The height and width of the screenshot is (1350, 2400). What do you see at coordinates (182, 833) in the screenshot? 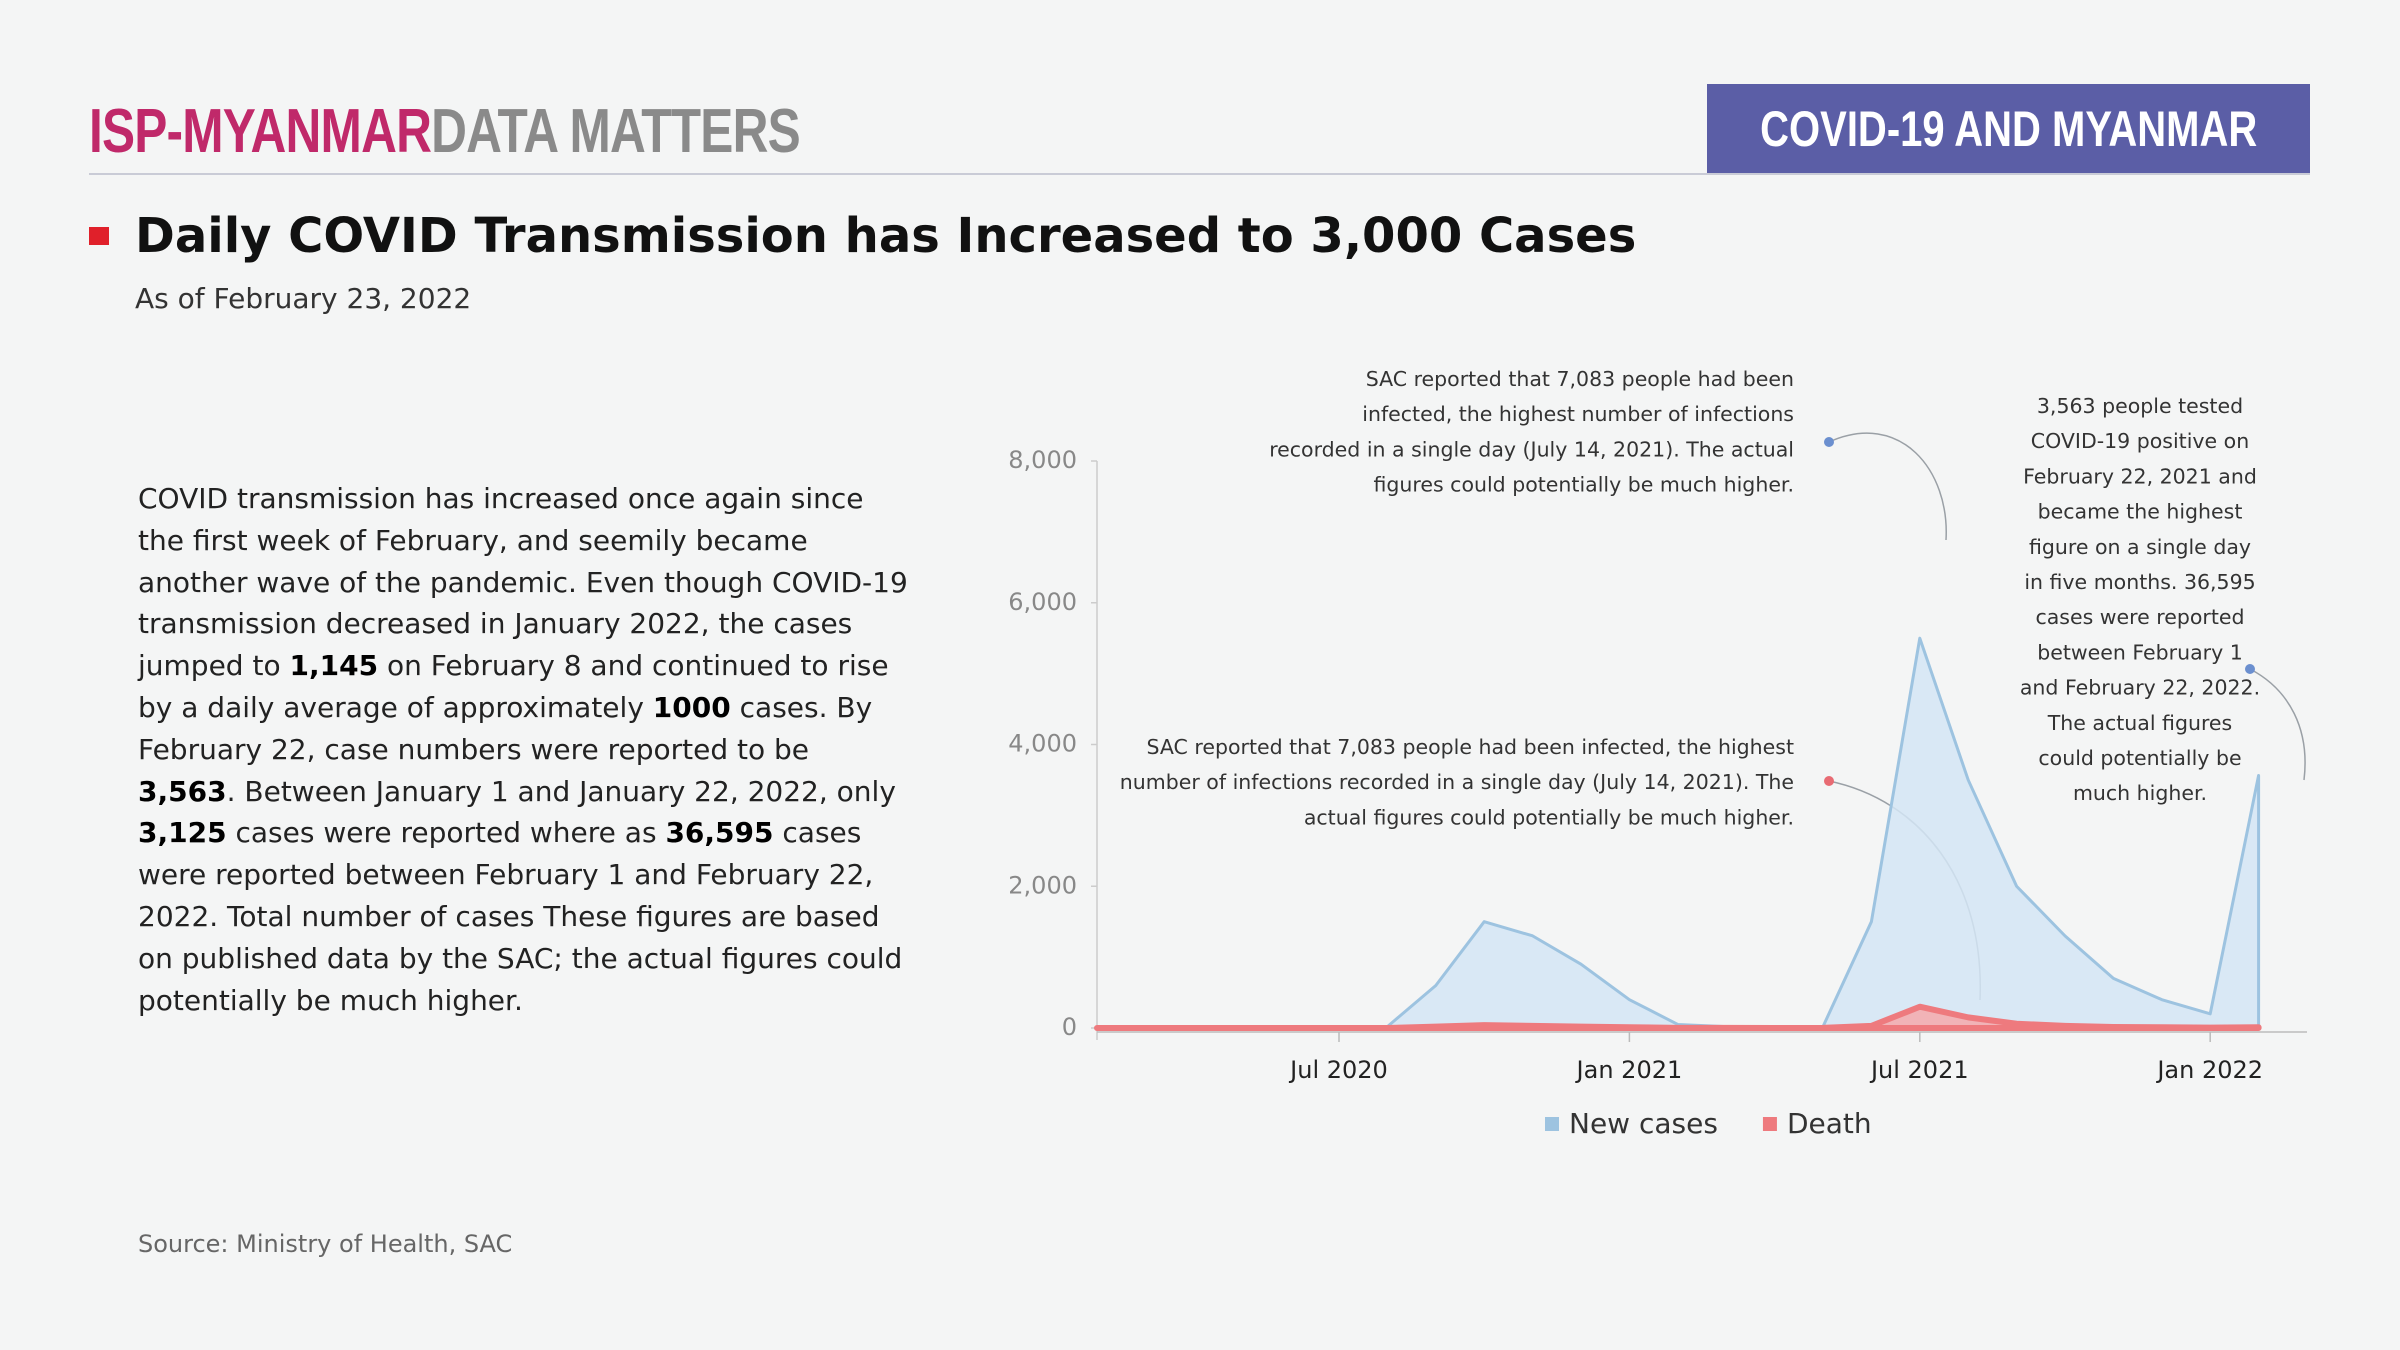
I see `body-figure: 3,125` at bounding box center [182, 833].